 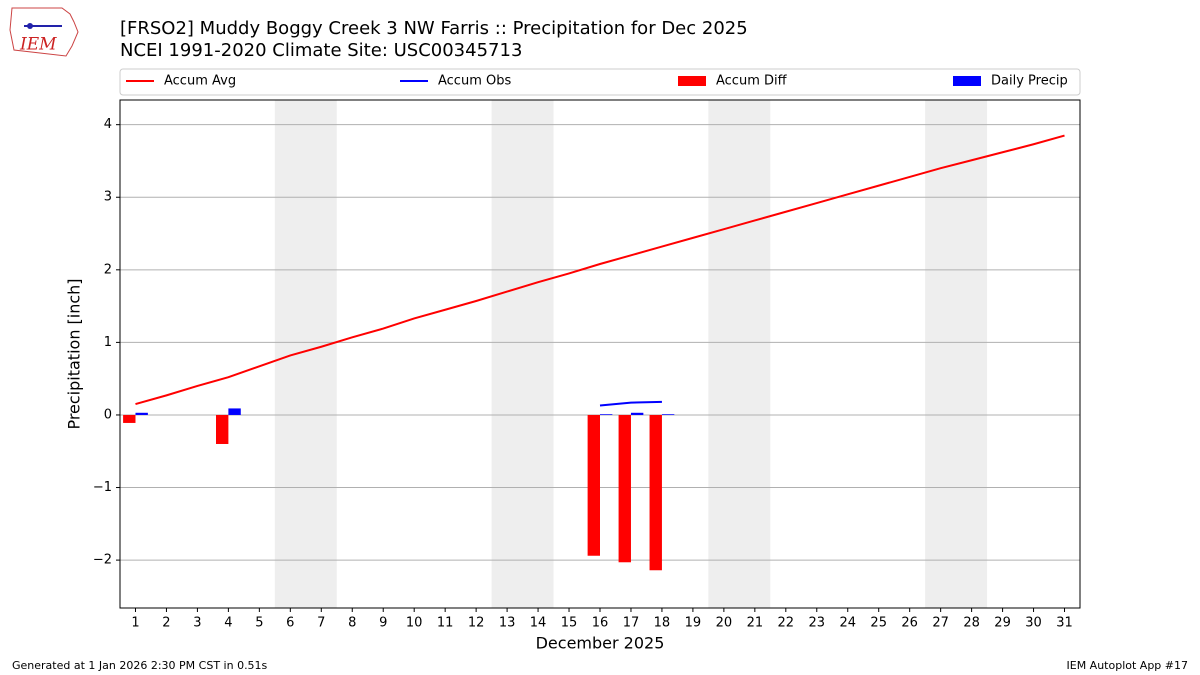 What do you see at coordinates (940, 623) in the screenshot?
I see `x-tick-label: 27` at bounding box center [940, 623].